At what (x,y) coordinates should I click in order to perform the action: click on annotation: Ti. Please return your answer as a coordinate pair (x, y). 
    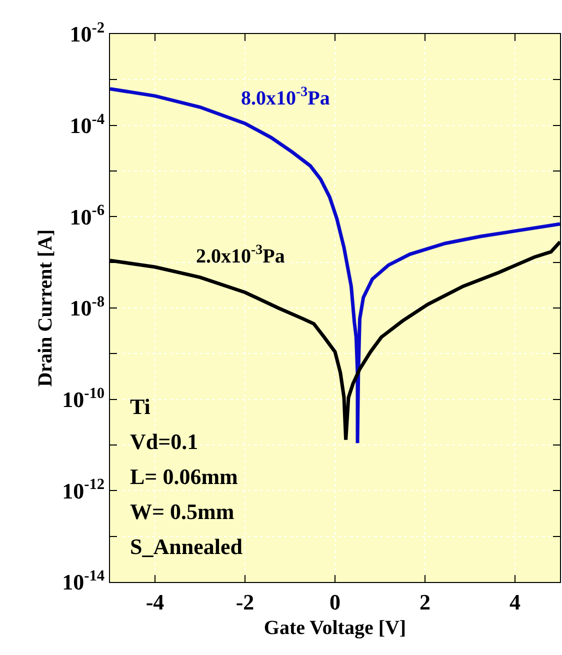
    Looking at the image, I should click on (140, 406).